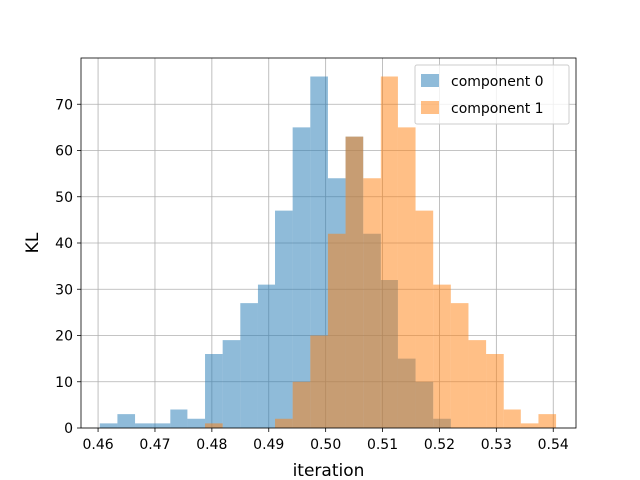 The image size is (640, 480). Describe the element at coordinates (64, 383) in the screenshot. I see `y-tick-label: 10` at that location.